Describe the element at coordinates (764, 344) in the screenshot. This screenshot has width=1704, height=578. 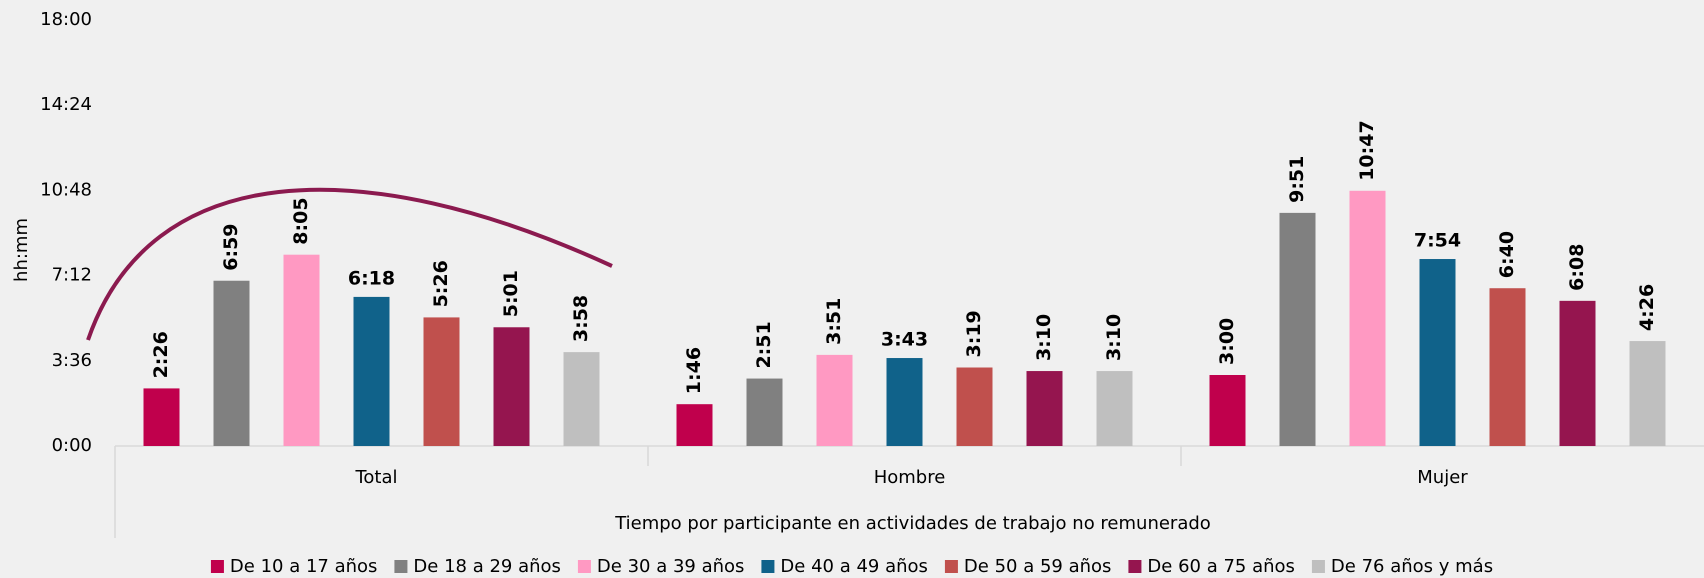
I see `value-label: 2:51` at that location.